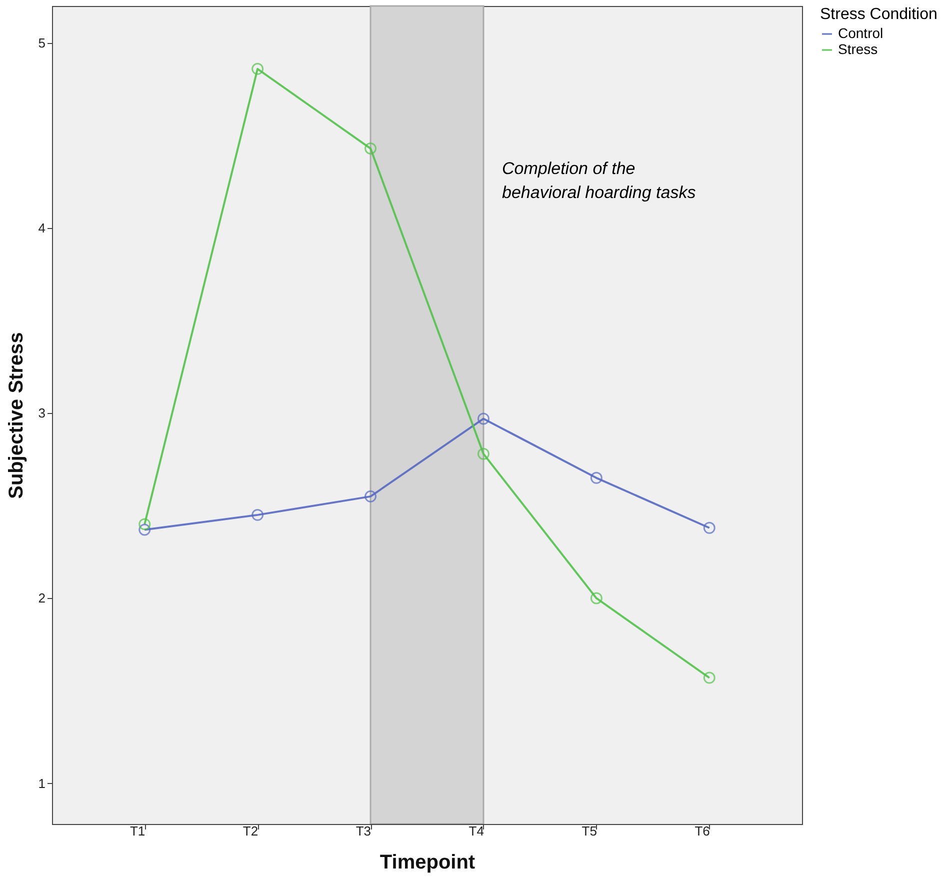 The image size is (943, 877). Describe the element at coordinates (42, 783) in the screenshot. I see `y-tick-label: 1` at that location.